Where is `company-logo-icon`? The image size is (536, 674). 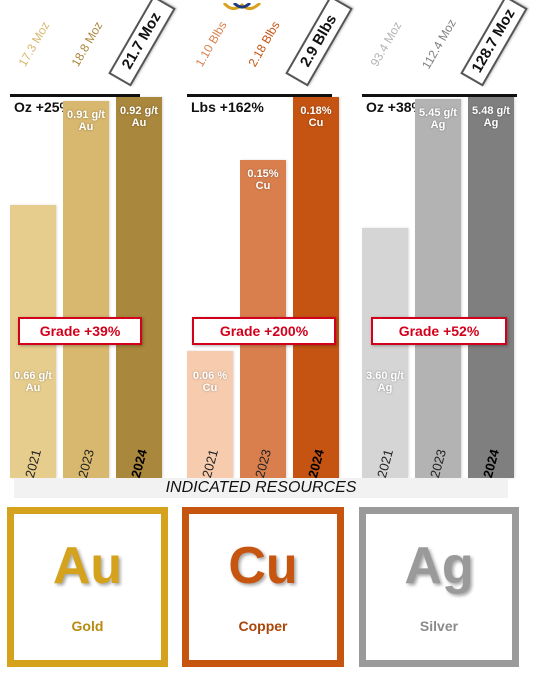
company-logo-icon is located at coordinates (242, 5).